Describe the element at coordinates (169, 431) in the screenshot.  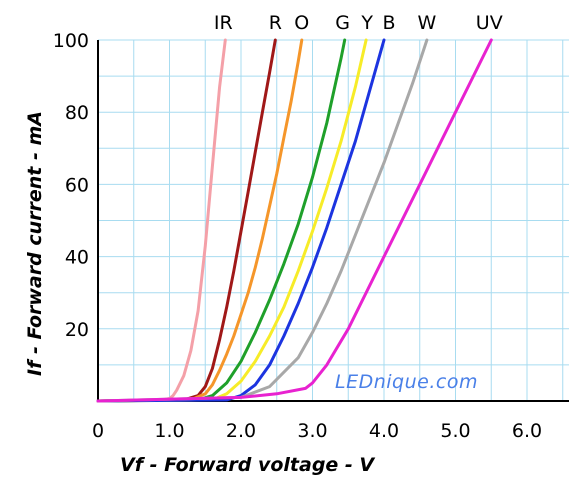
I see `x-tick-label: 1.0` at that location.